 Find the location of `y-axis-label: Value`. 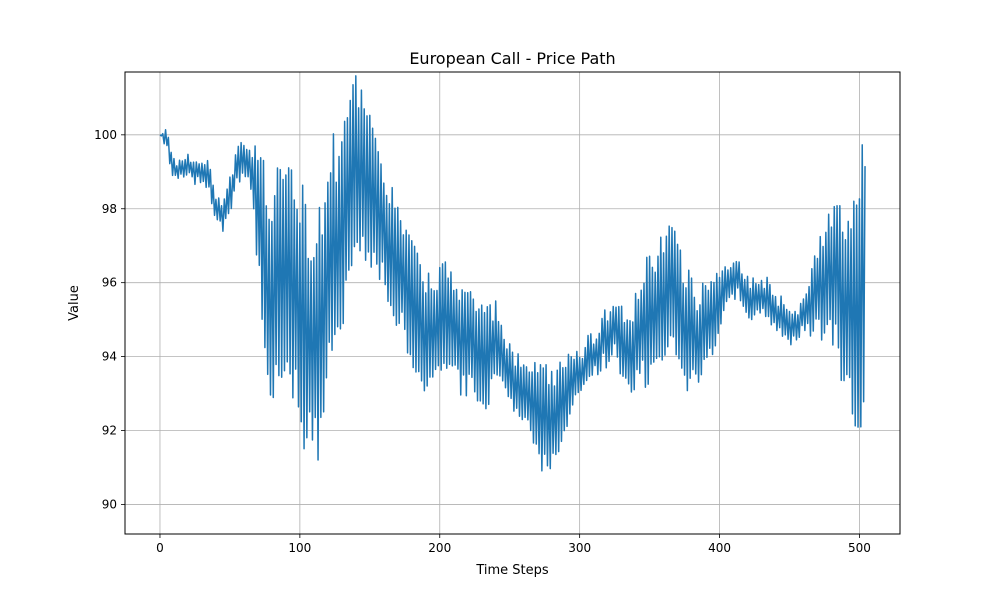

y-axis-label: Value is located at coordinates (74, 303).